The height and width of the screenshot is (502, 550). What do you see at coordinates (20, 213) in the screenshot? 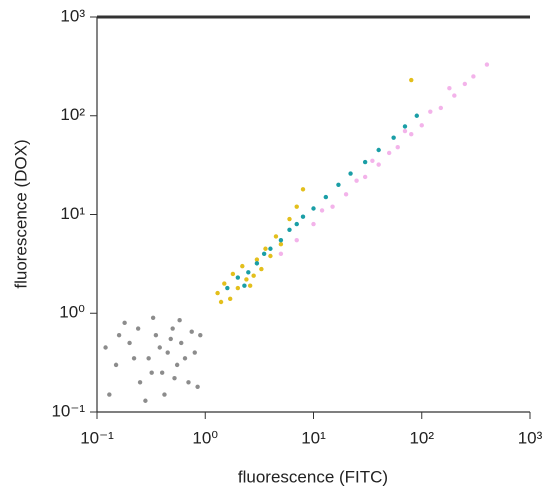
I see `y-axis-label: fluorescence (DOX)` at bounding box center [20, 213].